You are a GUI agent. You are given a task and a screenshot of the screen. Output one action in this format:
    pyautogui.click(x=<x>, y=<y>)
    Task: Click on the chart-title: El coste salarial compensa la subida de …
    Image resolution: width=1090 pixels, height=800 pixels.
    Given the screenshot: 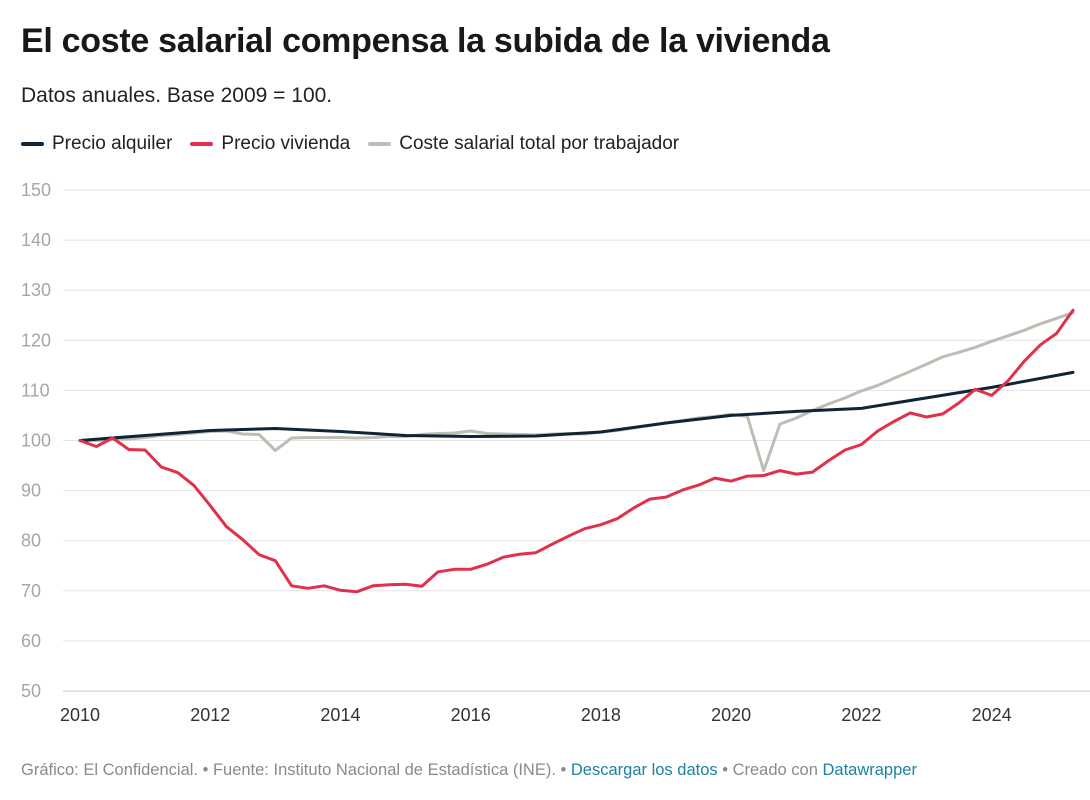 What is the action you would take?
    pyautogui.click(x=425, y=41)
    